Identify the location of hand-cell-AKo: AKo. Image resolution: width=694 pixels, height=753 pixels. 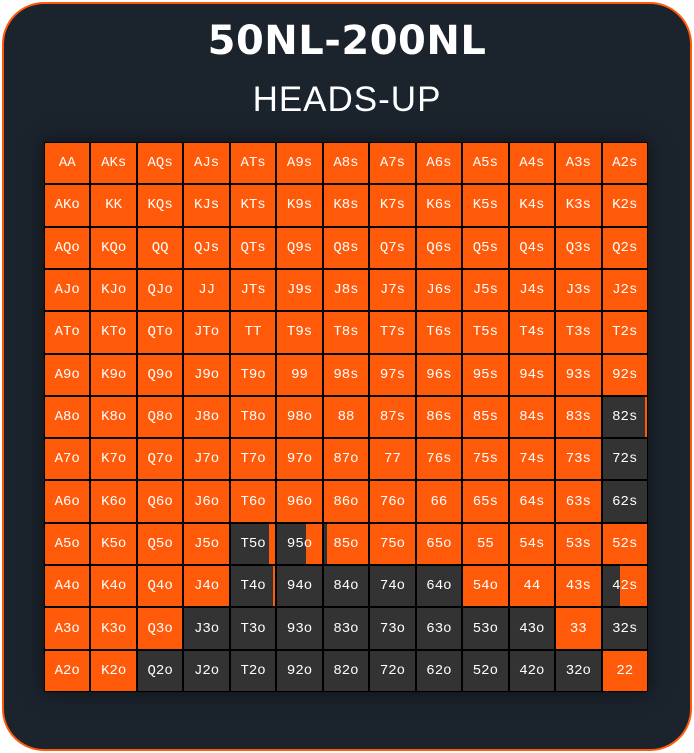
(67, 205).